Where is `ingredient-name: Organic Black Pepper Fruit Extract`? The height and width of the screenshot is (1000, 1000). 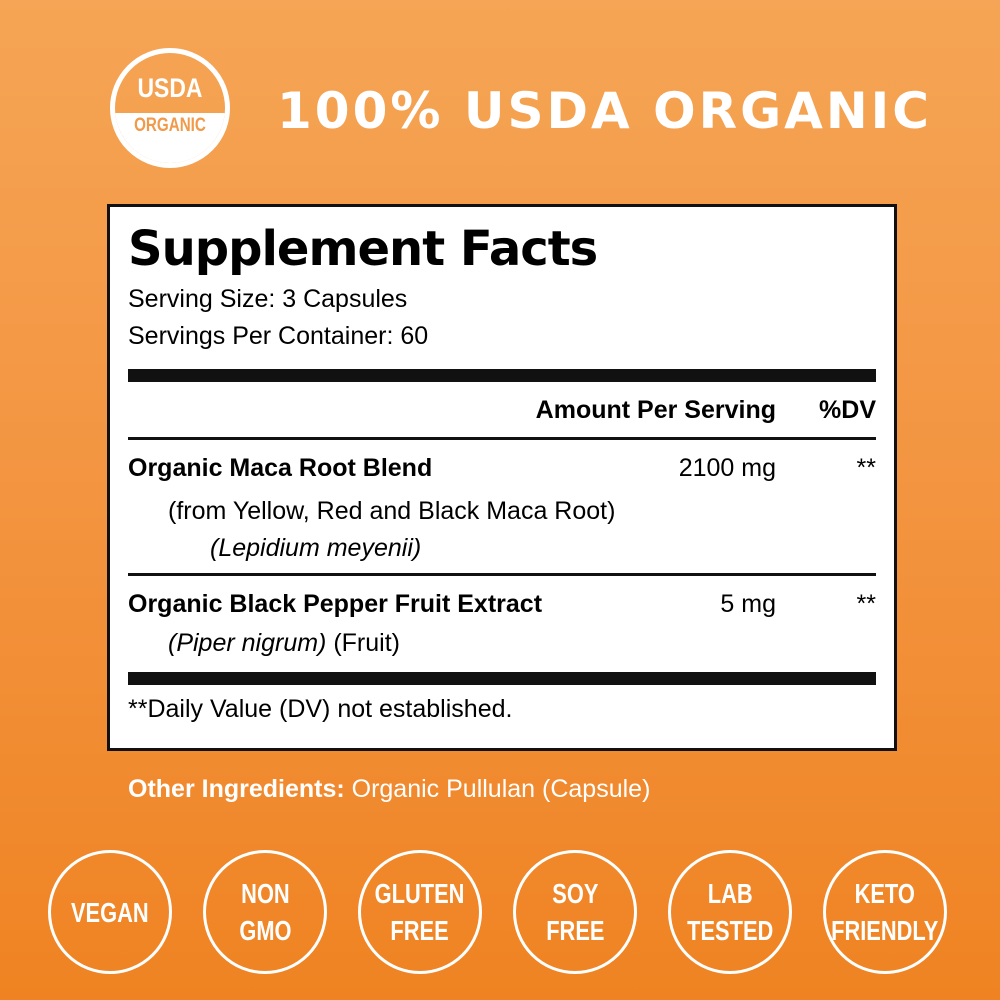
ingredient-name: Organic Black Pepper Fruit Extract is located at coordinates (335, 604).